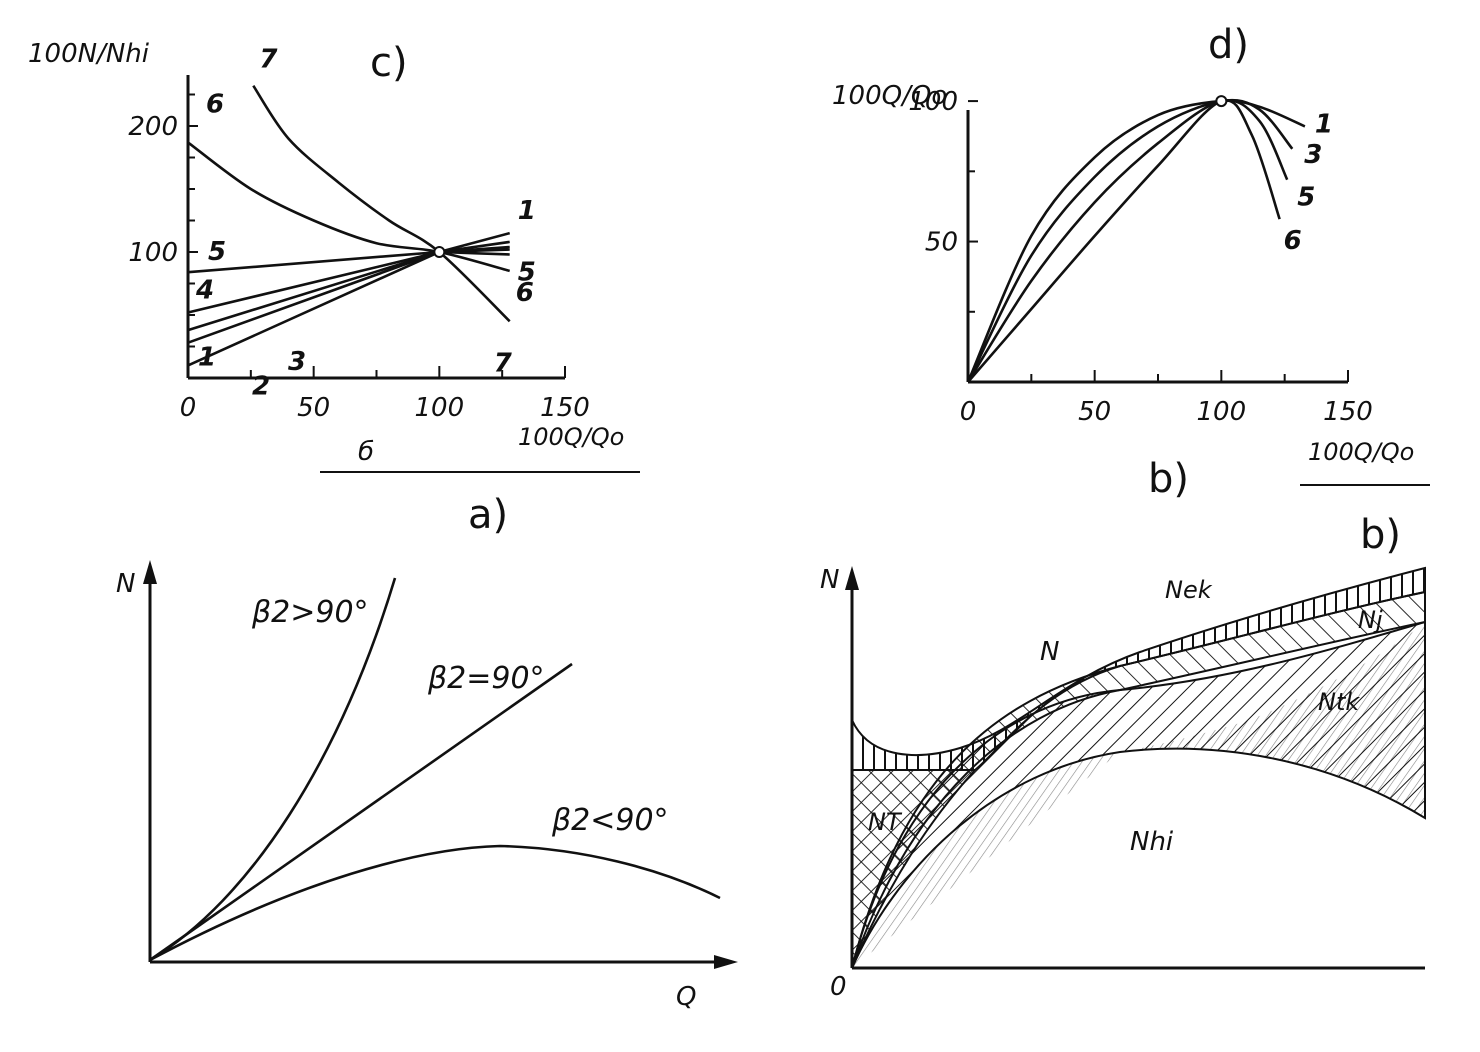 The image size is (1480, 1052). Describe the element at coordinates (1313, 155) in the screenshot. I see `series-d-3-label: 3` at that location.